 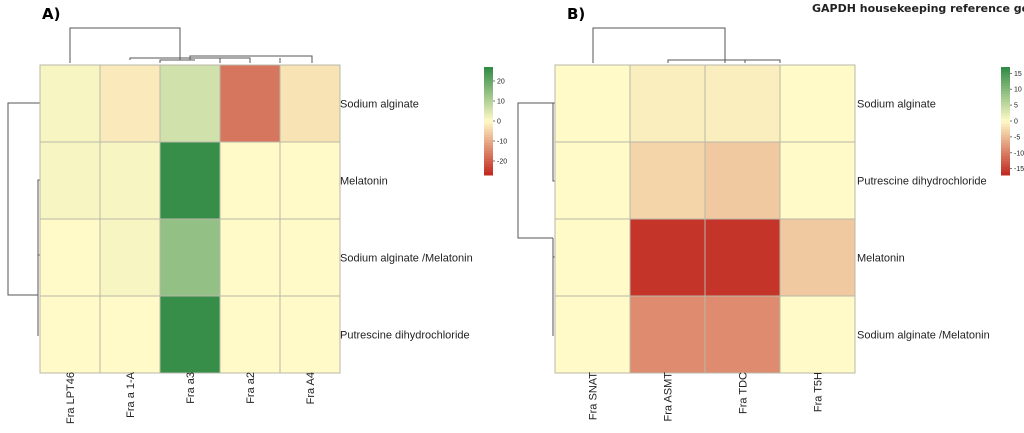 I want to click on legend-tick-label: 5, so click(x=1016, y=106).